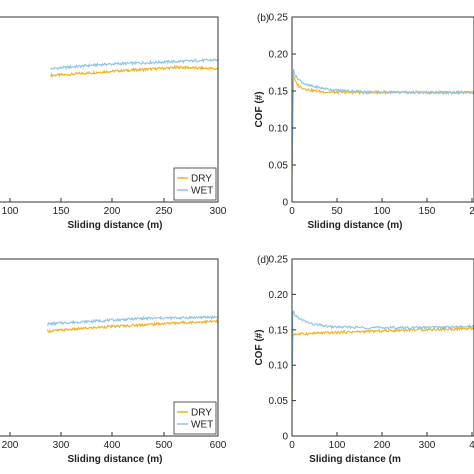 Image resolution: width=474 pixels, height=474 pixels. I want to click on x-tick-label: 600, so click(218, 445).